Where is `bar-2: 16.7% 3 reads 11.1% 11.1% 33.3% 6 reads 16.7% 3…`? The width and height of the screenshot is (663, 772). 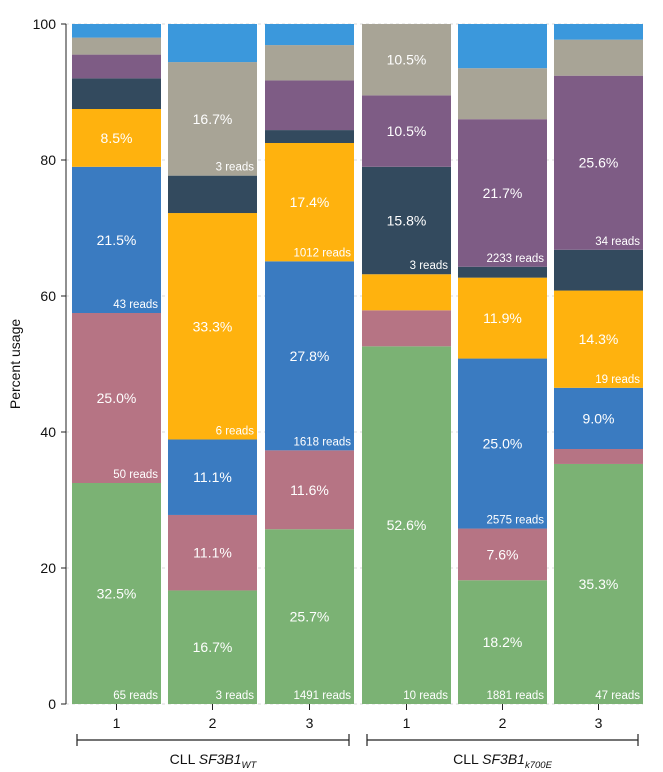 bar-2: 16.7% 3 reads 11.1% 11.1% 33.3% 6 reads 16.7% 3… is located at coordinates (212, 364).